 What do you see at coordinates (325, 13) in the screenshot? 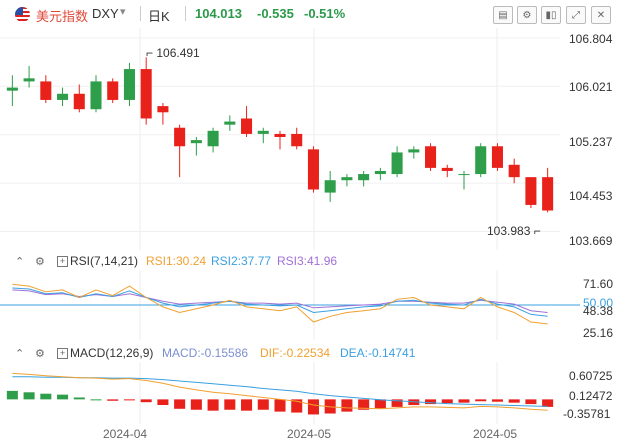
I see `price-change-pct: -0.51%` at bounding box center [325, 13].